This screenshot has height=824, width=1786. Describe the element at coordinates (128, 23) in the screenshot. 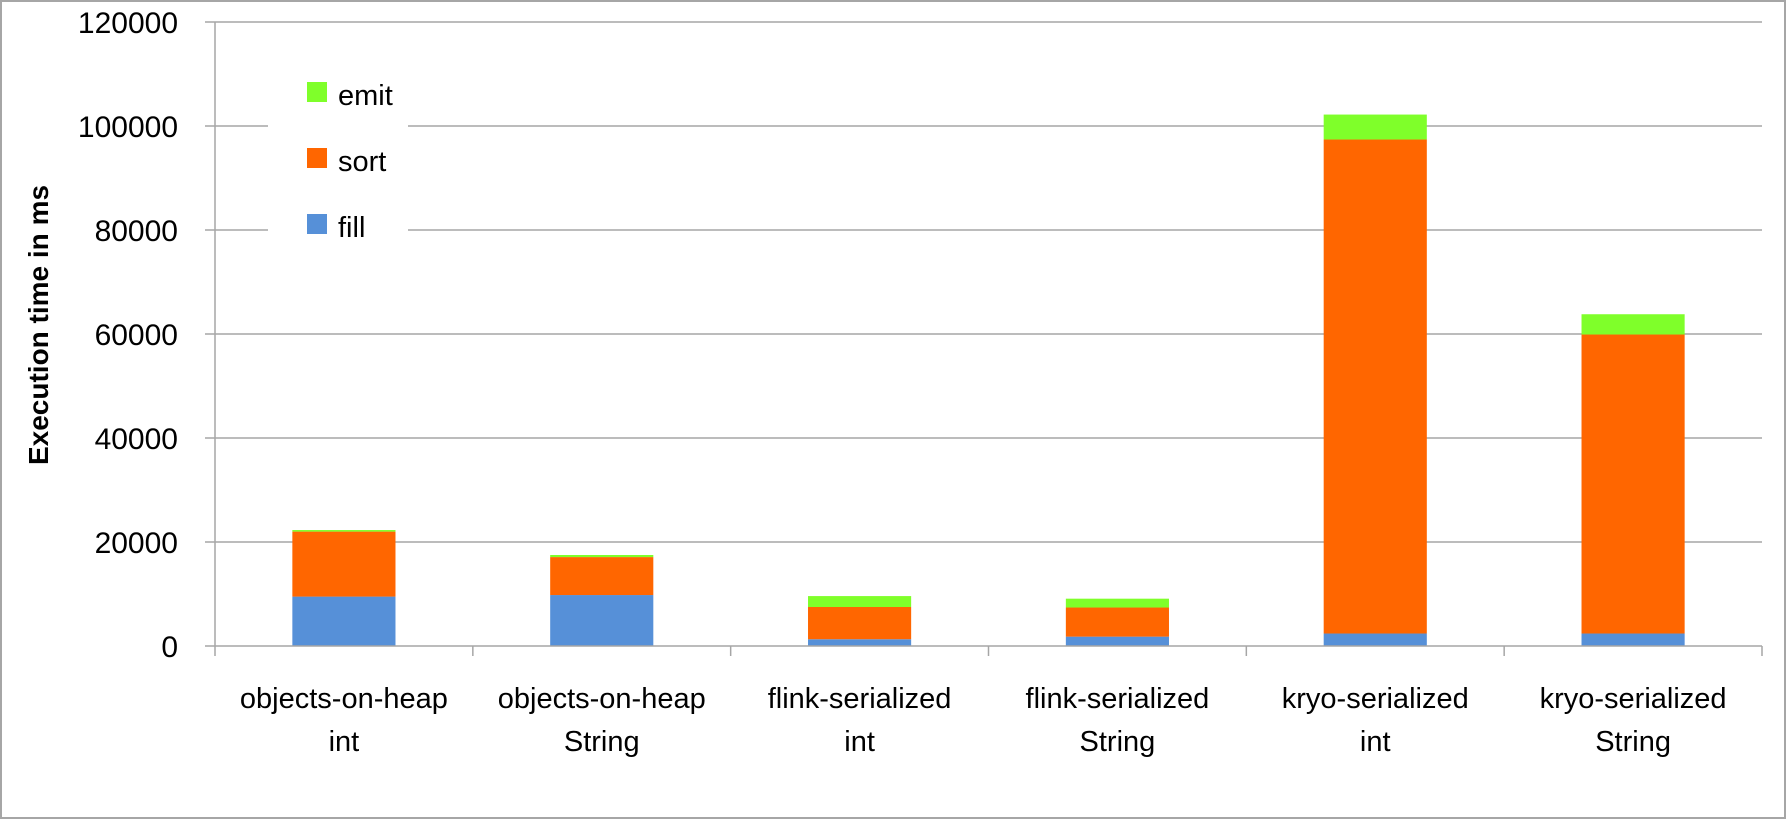

I see `y-tick-label: 120000` at that location.